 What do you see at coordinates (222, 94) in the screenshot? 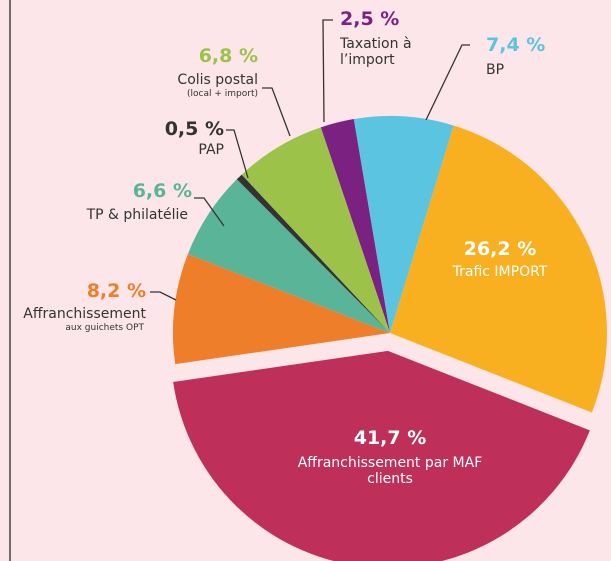
I see `category-sublabel: (local + import)` at bounding box center [222, 94].